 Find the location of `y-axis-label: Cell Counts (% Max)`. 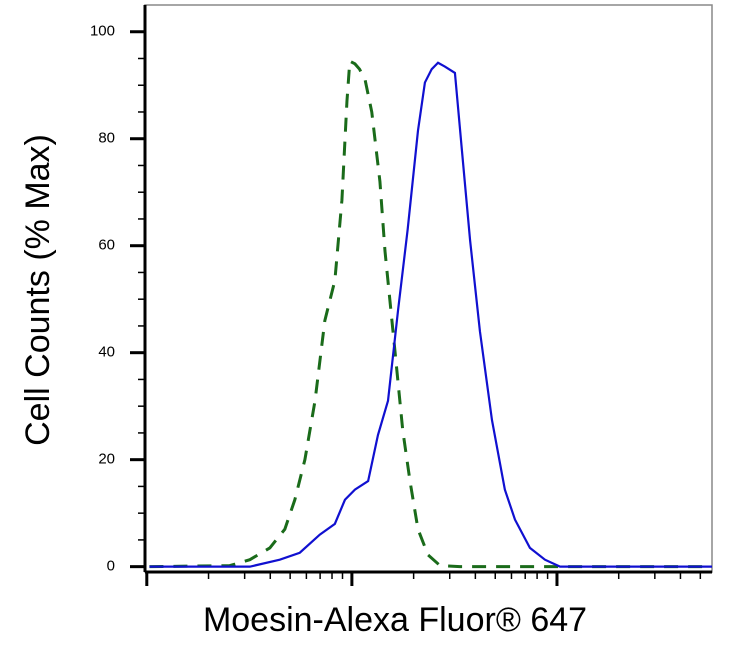

y-axis-label: Cell Counts (% Max) is located at coordinates (38, 290).